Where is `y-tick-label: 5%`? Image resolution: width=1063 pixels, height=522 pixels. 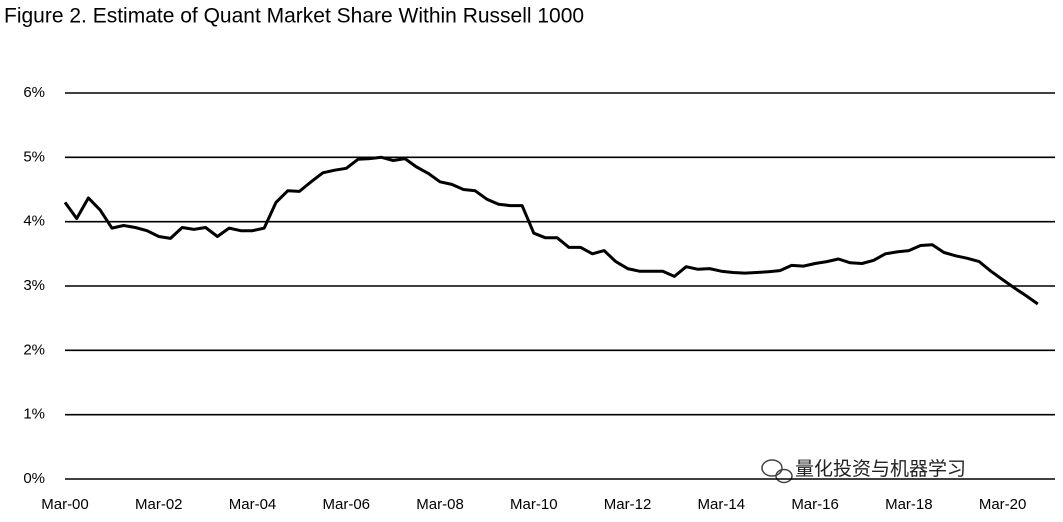
y-tick-label: 5% is located at coordinates (34, 156).